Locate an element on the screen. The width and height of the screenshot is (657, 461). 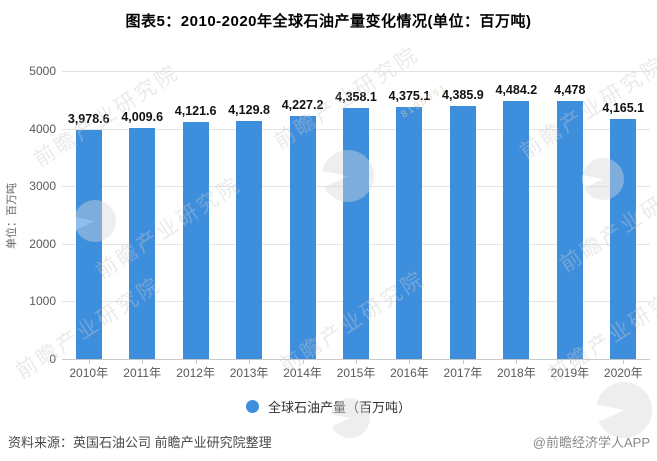
y-tick-label: 4000 is located at coordinates (42, 128).